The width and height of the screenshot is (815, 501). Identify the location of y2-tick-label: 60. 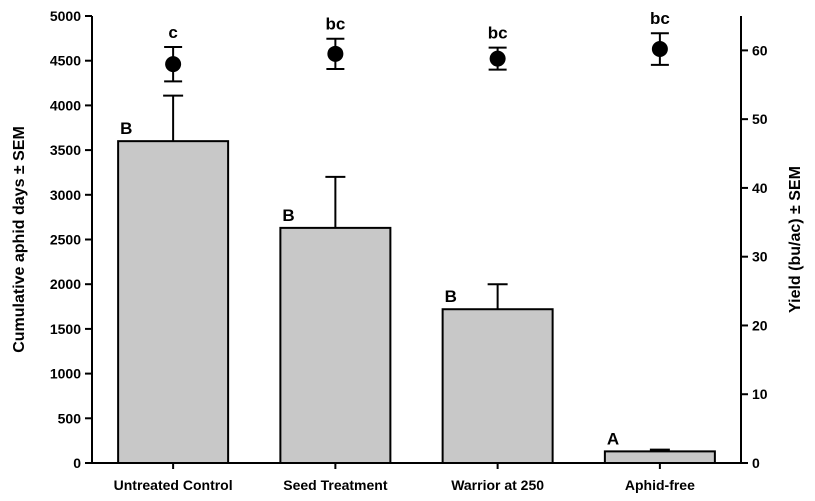
(760, 50).